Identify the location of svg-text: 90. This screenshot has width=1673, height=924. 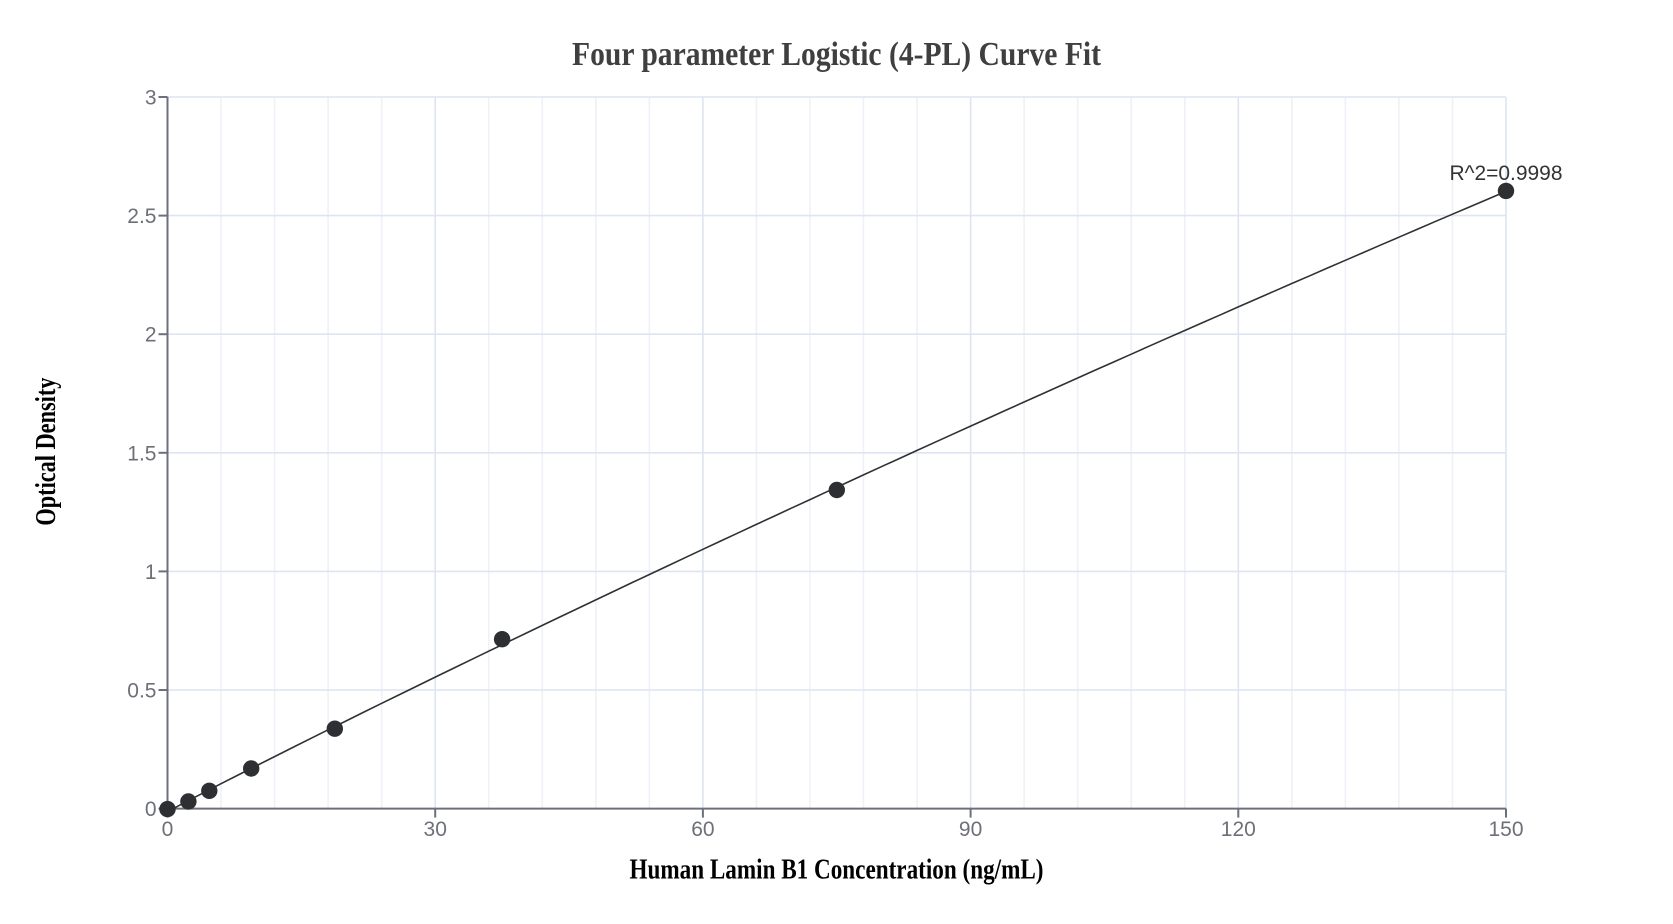
(970, 829).